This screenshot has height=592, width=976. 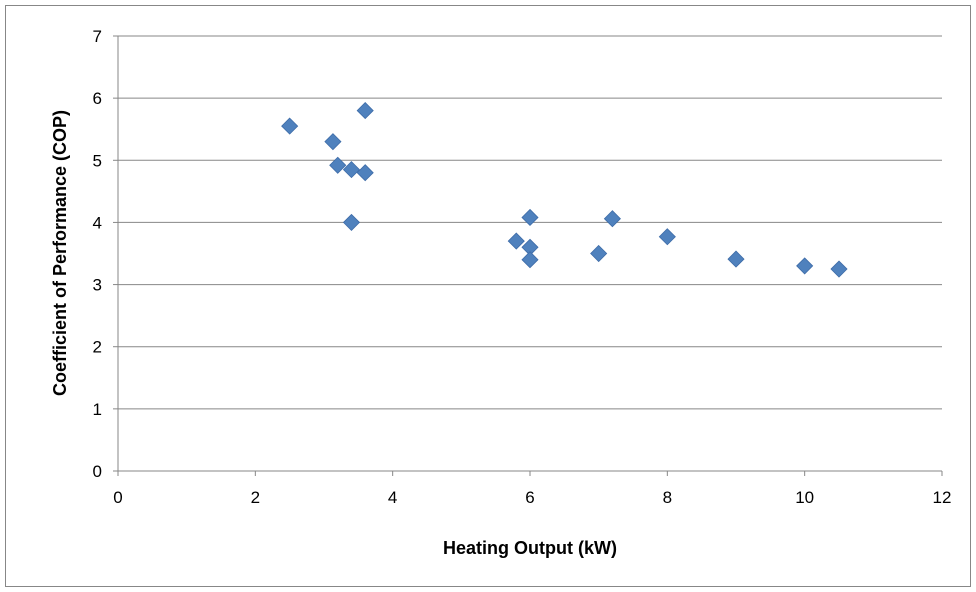 I want to click on x-tick-label: 0, so click(x=117, y=497).